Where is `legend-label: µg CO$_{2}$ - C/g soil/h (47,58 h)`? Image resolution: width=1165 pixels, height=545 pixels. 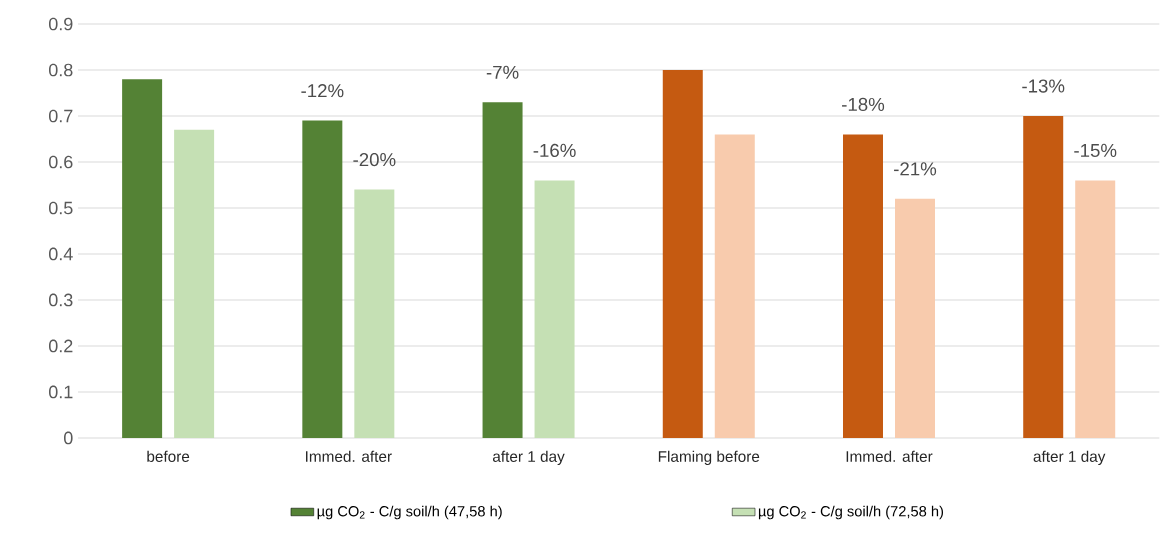
legend-label: µg CO$_{2}$ - C/g soil/h (47,58 h) is located at coordinates (409, 512).